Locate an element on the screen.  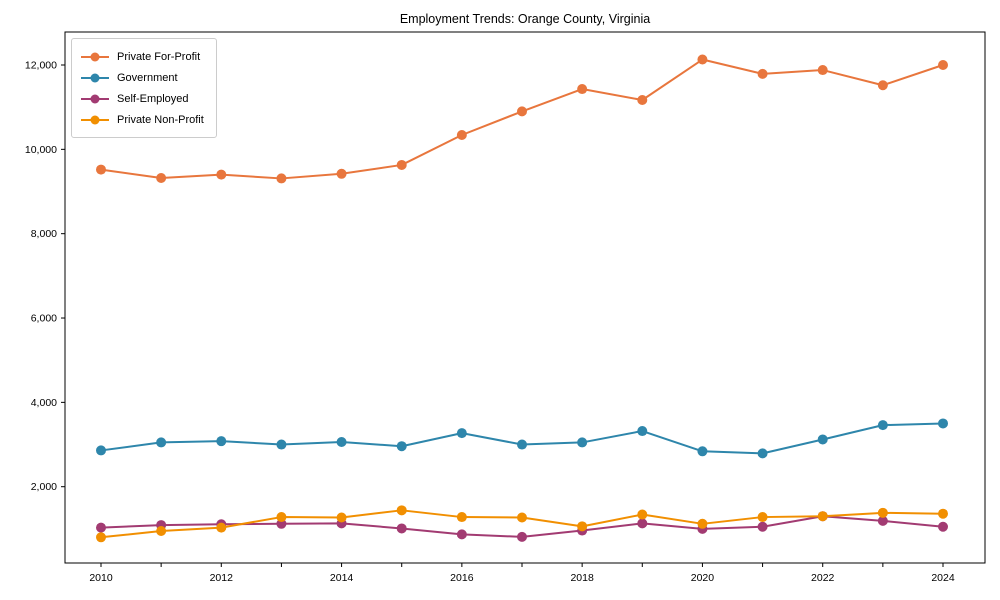
legend-item: Government is located at coordinates (142, 77).